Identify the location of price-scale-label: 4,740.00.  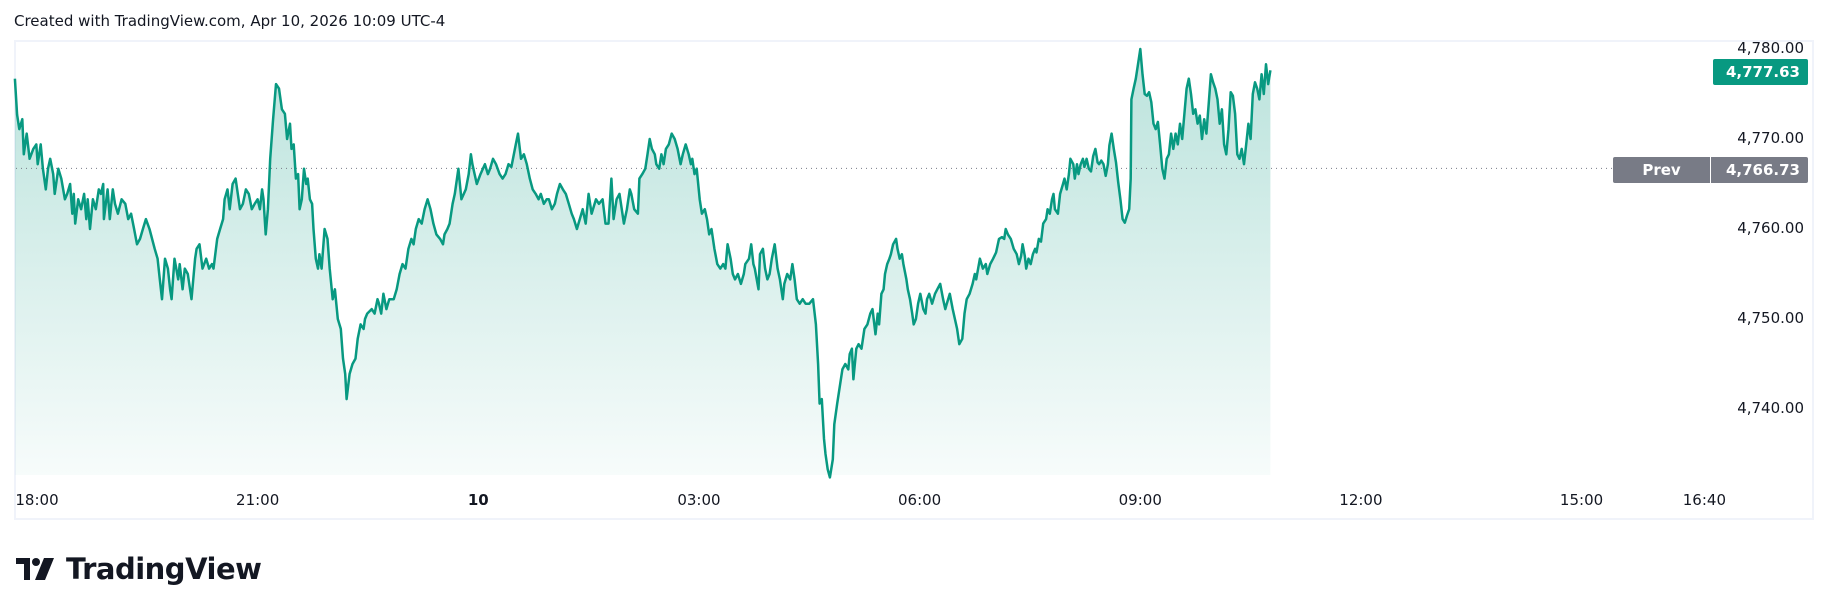
(1770, 408).